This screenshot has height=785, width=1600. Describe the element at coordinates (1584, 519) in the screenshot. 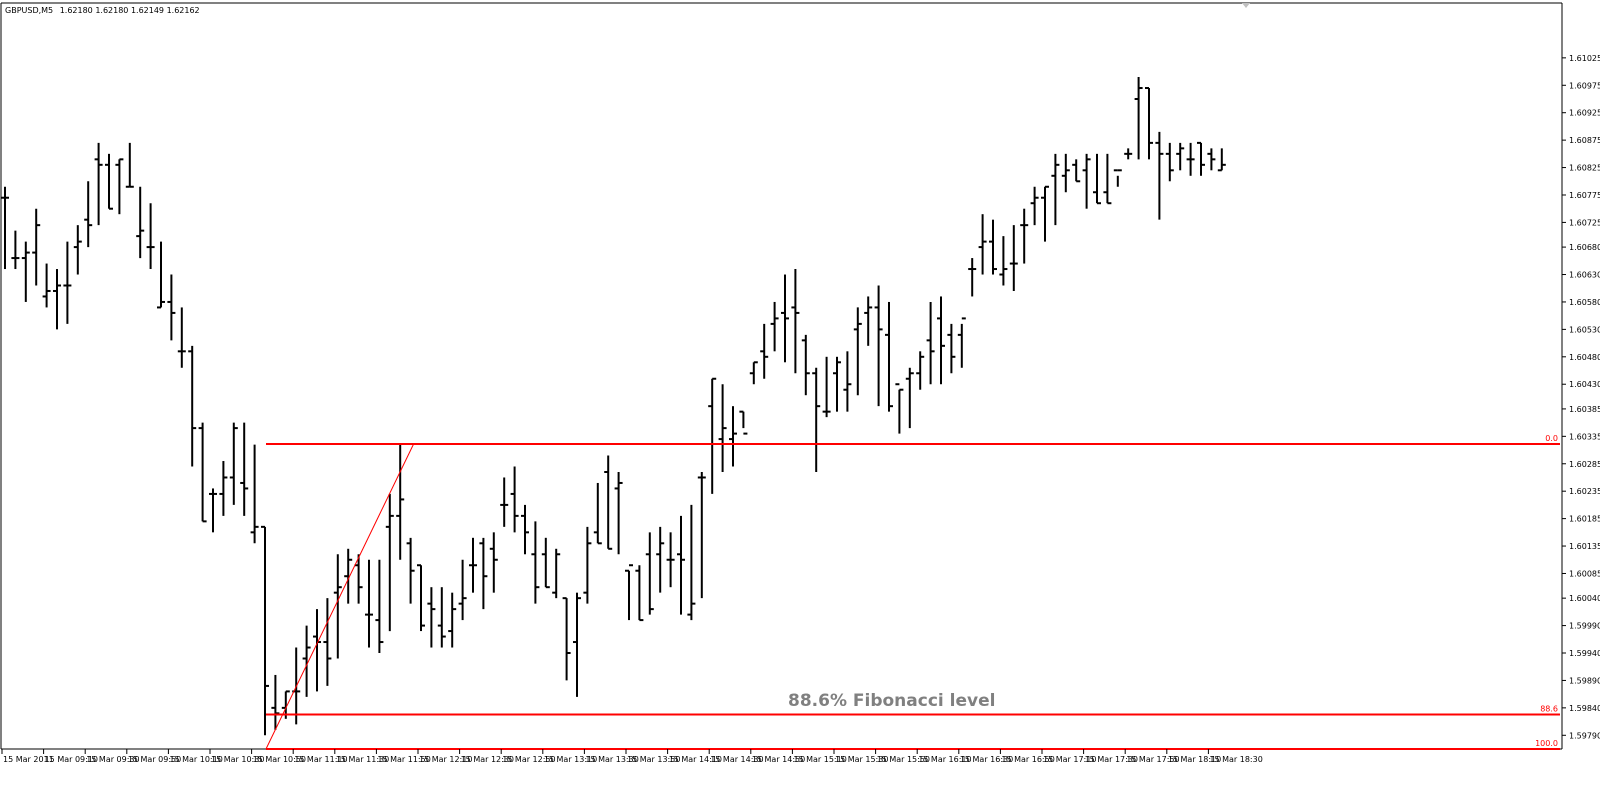

I see `price-tick-label: 1.60185` at that location.